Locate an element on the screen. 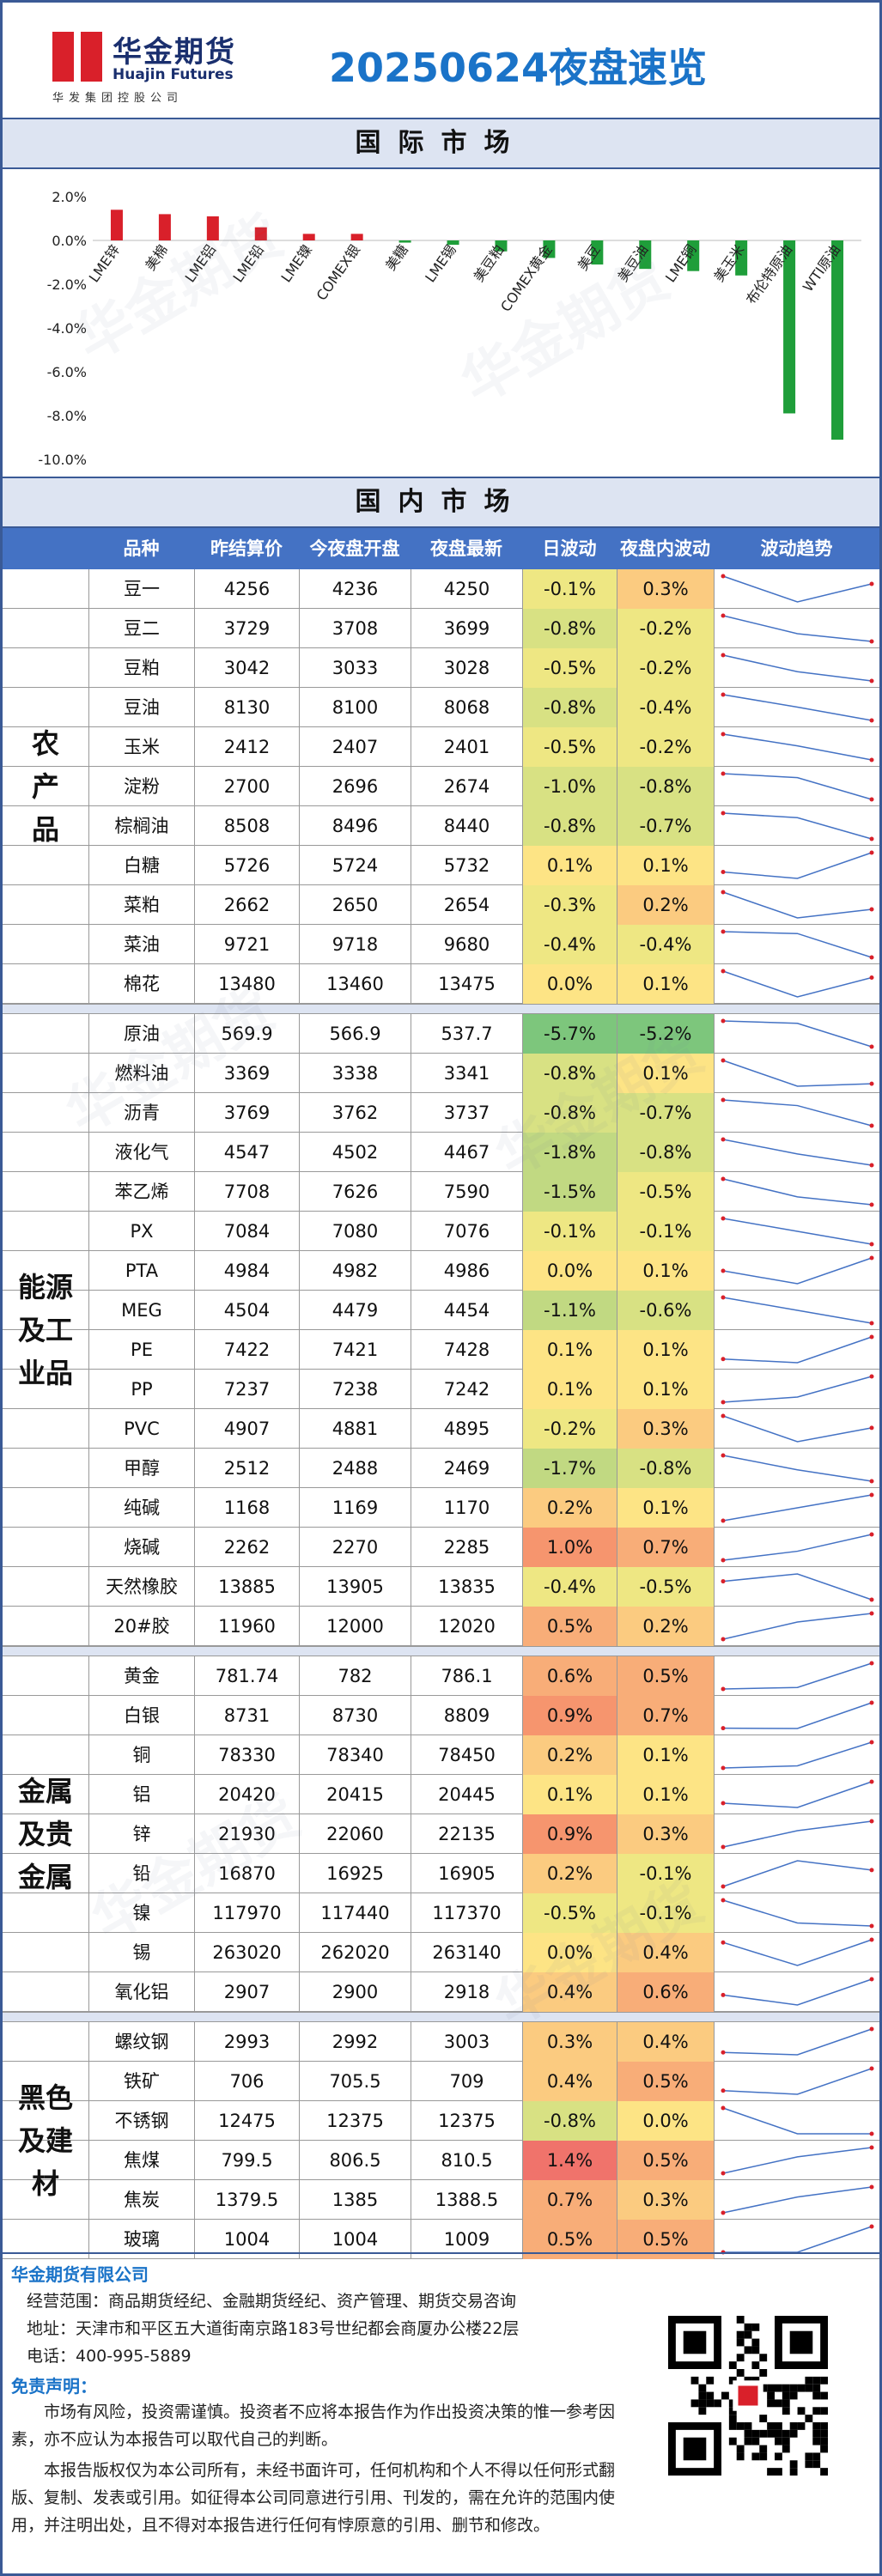 This screenshot has width=882, height=2576. price-cell: 7084 is located at coordinates (246, 1232).